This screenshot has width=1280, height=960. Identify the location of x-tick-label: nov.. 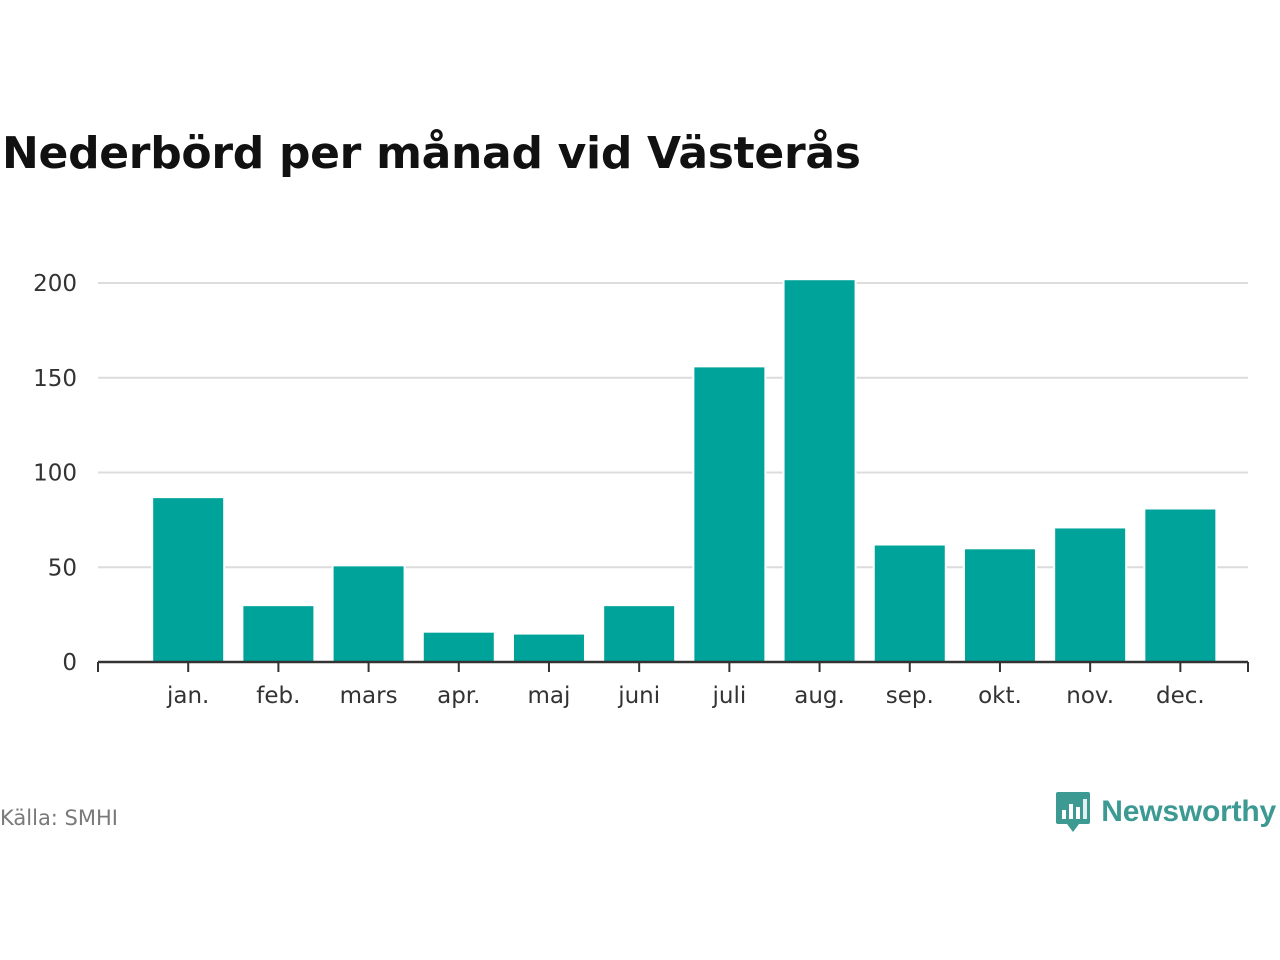
(1090, 696).